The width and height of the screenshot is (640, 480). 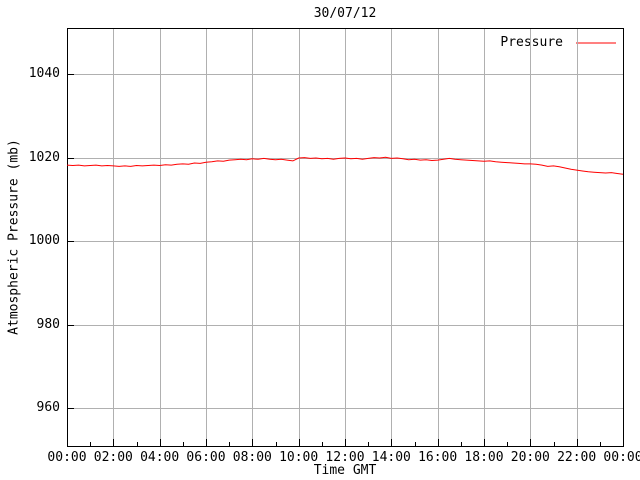 What do you see at coordinates (345, 13) in the screenshot?
I see `chart-title: 30/07/12` at bounding box center [345, 13].